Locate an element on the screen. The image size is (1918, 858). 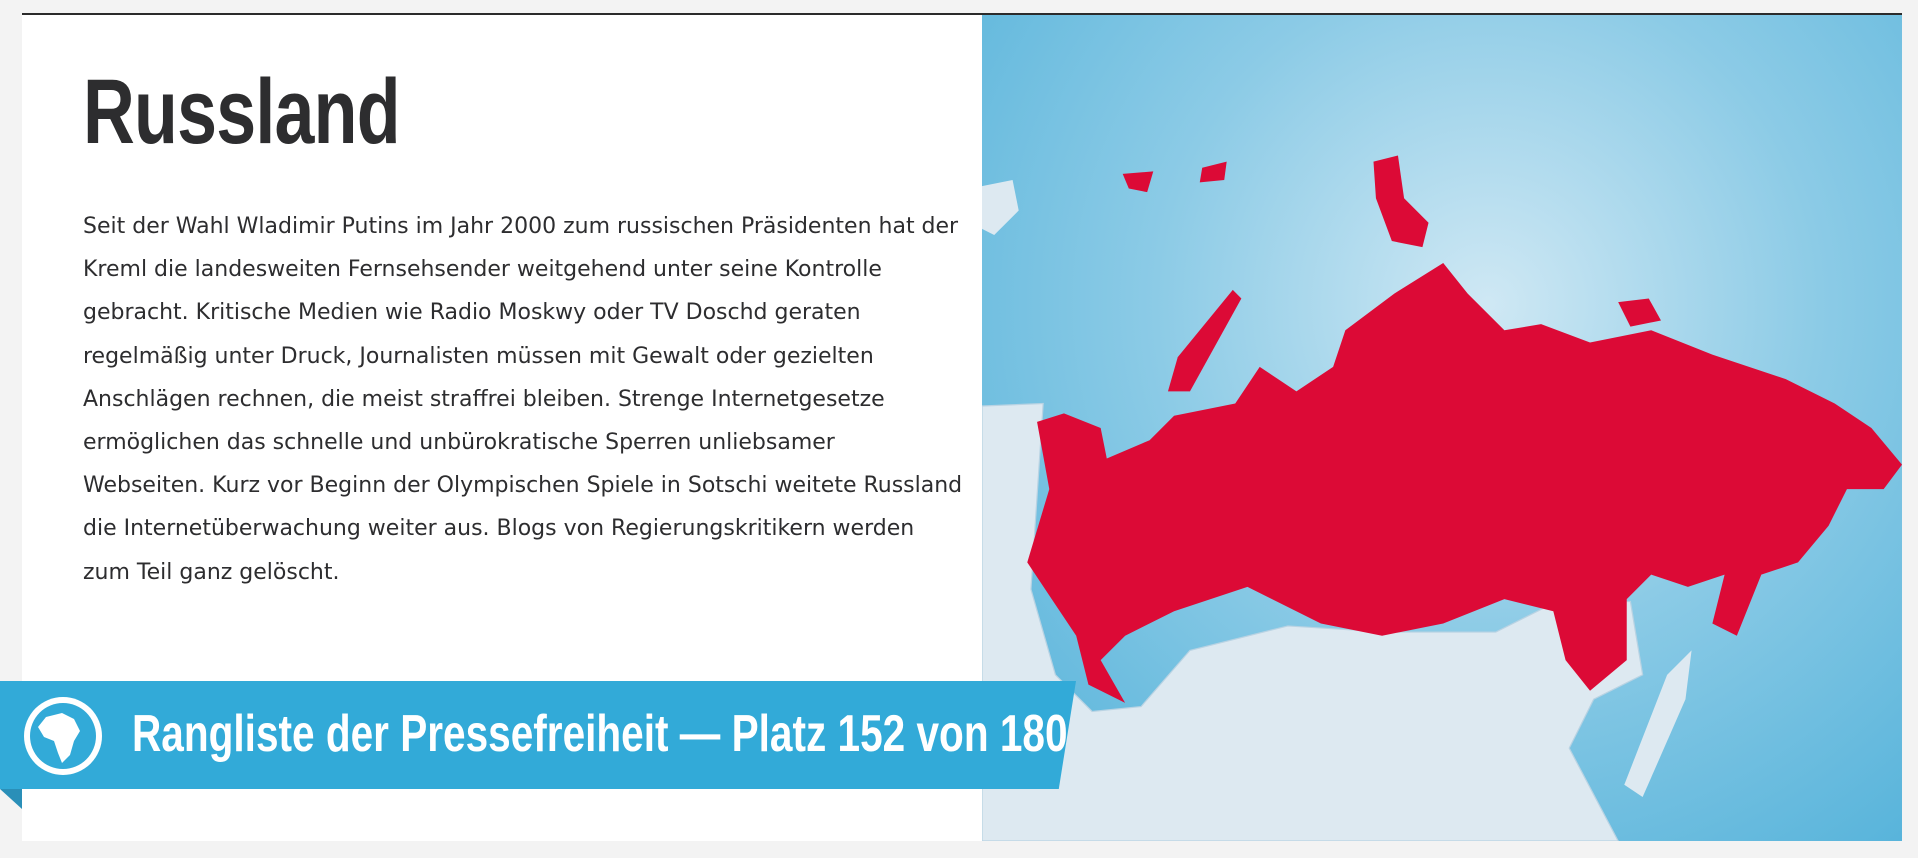
novaya-zemlya is located at coordinates (1204, 340).